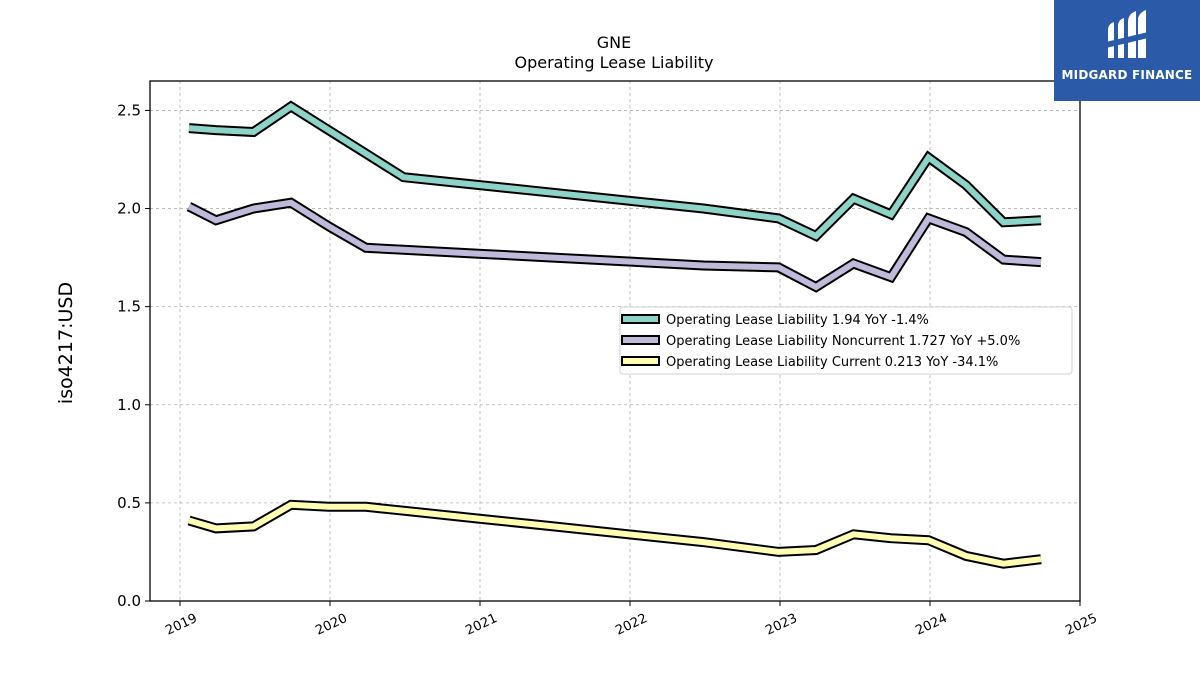 The width and height of the screenshot is (1200, 675). I want to click on y-tick-label: 2.0, so click(129, 209).